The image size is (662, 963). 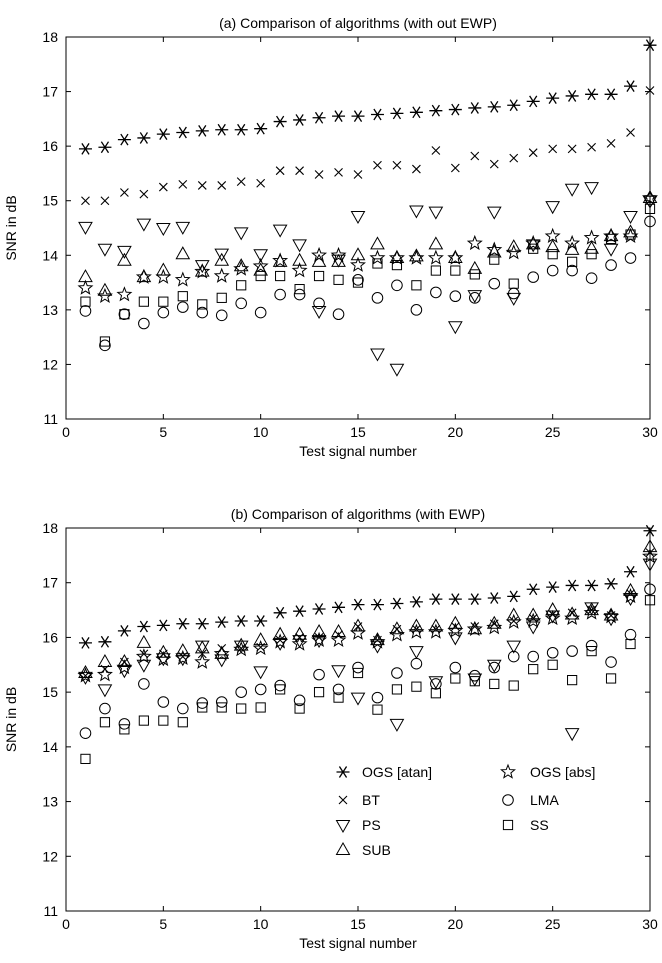 What do you see at coordinates (50, 911) in the screenshot?
I see `y-tick-label: 11` at bounding box center [50, 911].